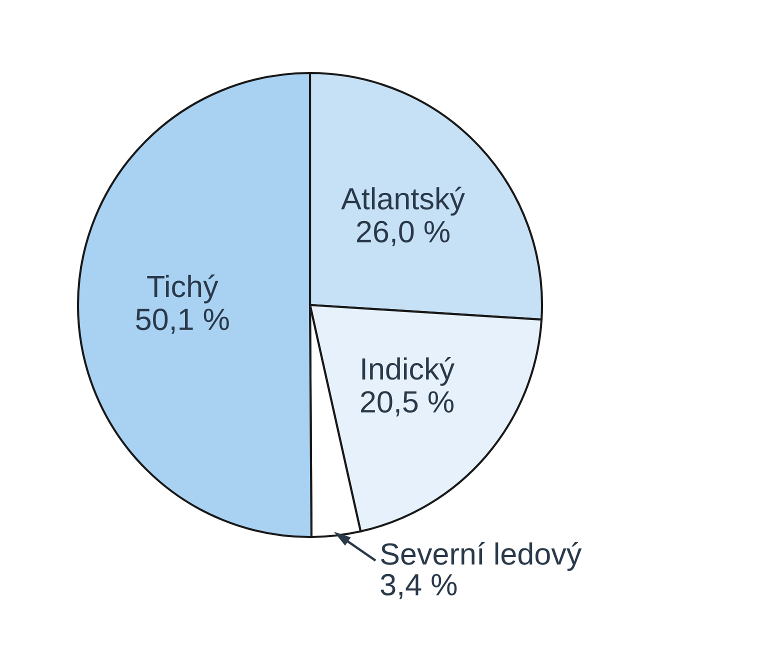 This screenshot has height=664, width=784. I want to click on data-label: 20,5 %, so click(407, 403).